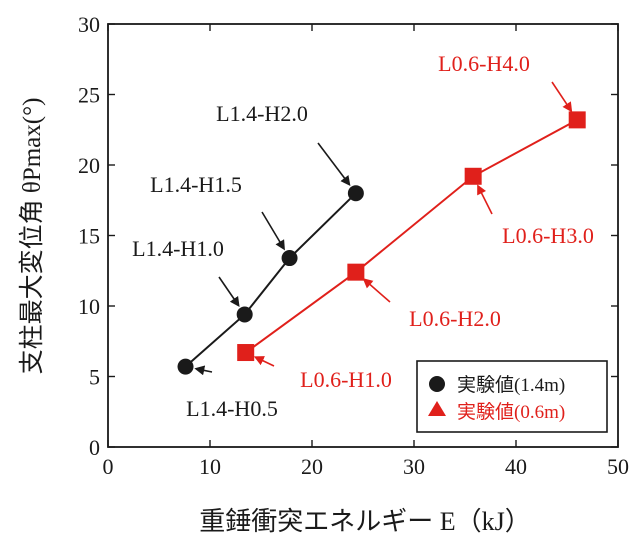 The image size is (643, 549). Describe the element at coordinates (94, 447) in the screenshot. I see `y-tick-label: 0` at that location.